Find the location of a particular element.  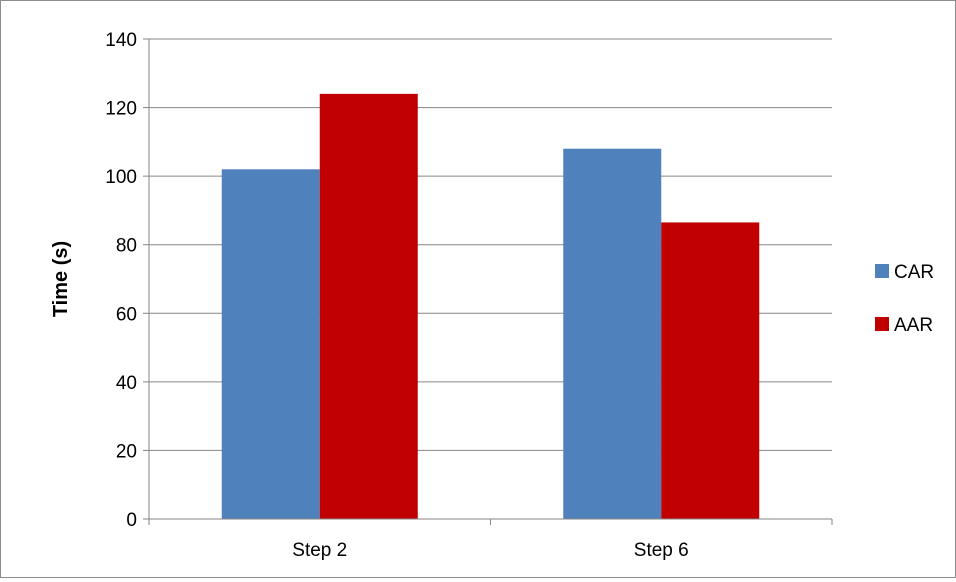

x-category-label: Step 2 is located at coordinates (319, 550).